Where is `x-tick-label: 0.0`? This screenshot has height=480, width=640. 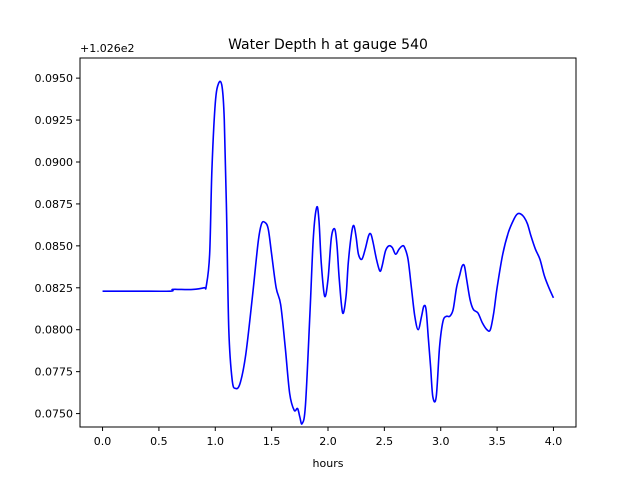
x-tick-label: 0.0 is located at coordinates (103, 441).